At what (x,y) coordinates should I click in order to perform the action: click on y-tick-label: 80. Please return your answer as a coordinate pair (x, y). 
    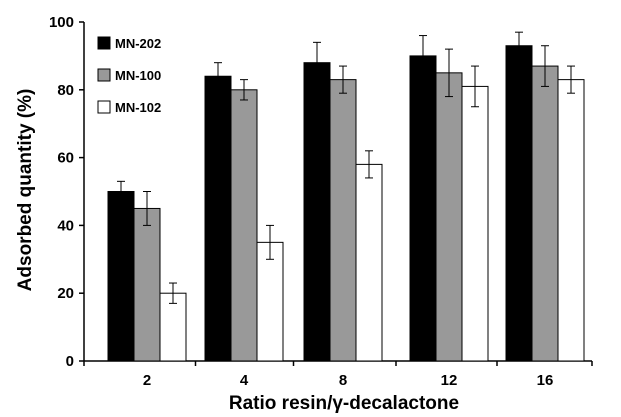
    Looking at the image, I should click on (65, 90).